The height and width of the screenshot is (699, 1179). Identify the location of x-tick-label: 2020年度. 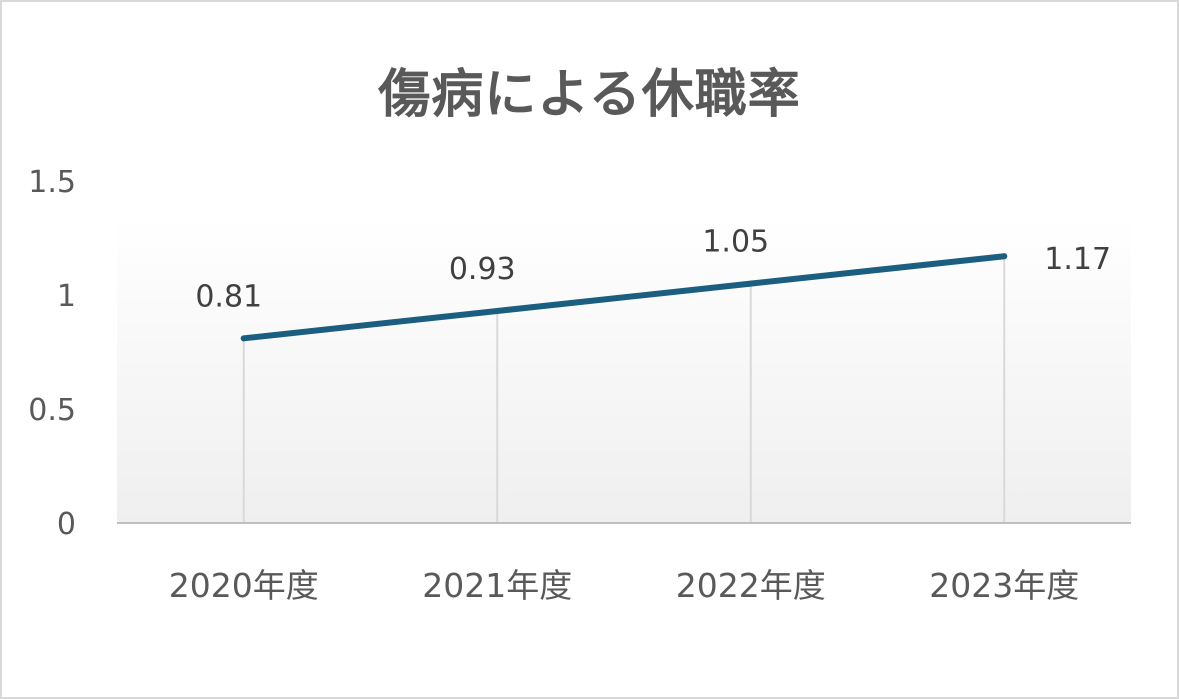
(244, 585).